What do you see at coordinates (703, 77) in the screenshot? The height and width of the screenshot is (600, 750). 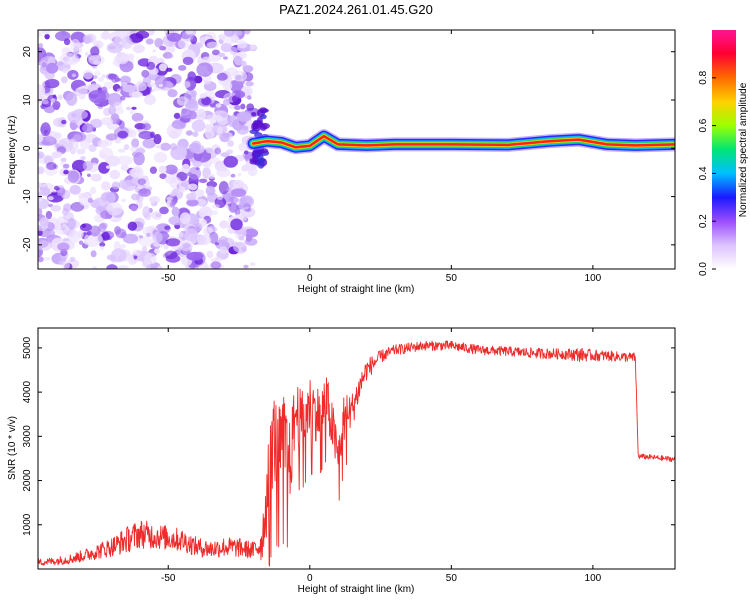 I see `colorbar-tick-label: 0.8` at bounding box center [703, 77].